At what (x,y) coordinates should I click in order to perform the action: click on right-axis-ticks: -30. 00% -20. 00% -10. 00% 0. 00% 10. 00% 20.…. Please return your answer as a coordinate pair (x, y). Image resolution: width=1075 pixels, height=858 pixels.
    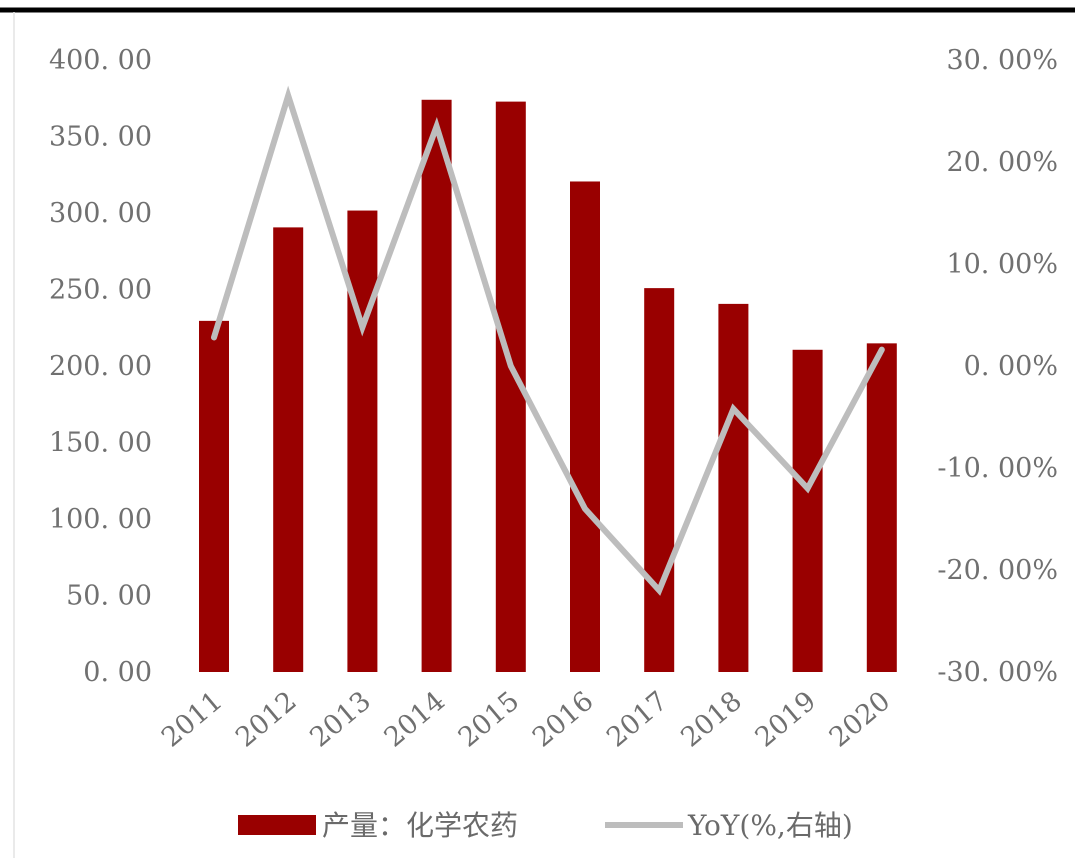
    Looking at the image, I should click on (997, 366).